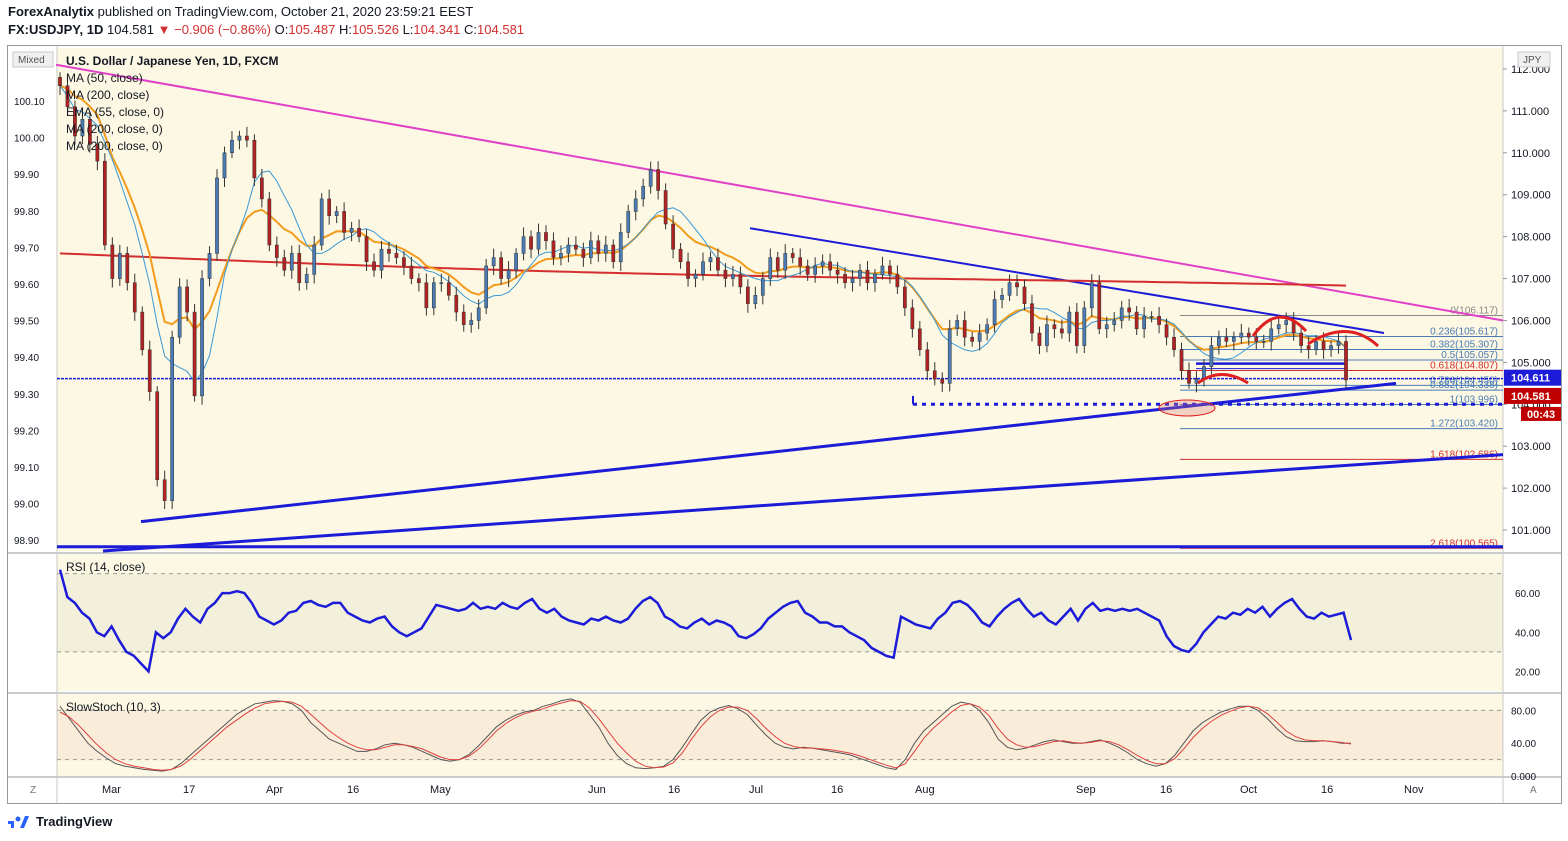 The width and height of the screenshot is (1568, 841). What do you see at coordinates (26, 285) in the screenshot?
I see `left-axis-tick: 99.60` at bounding box center [26, 285].